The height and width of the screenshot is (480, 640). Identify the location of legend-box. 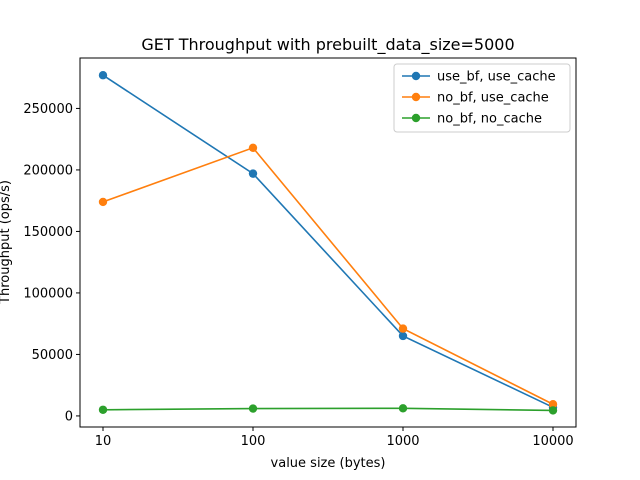
(482, 98).